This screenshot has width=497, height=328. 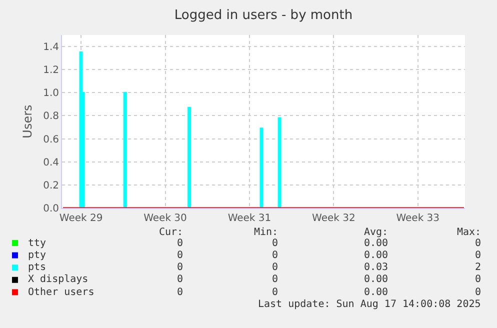 What do you see at coordinates (37, 255) in the screenshot?
I see `legend-label: pty` at bounding box center [37, 255].